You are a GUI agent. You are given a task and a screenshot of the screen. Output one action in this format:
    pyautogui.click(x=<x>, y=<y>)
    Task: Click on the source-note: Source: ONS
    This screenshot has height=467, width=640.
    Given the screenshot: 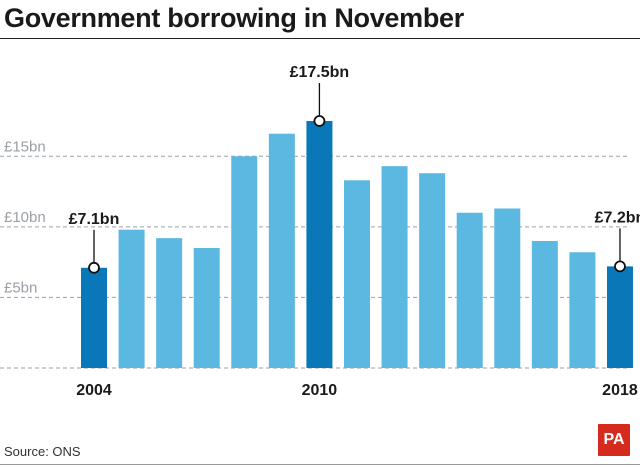 What is the action you would take?
    pyautogui.click(x=42, y=451)
    